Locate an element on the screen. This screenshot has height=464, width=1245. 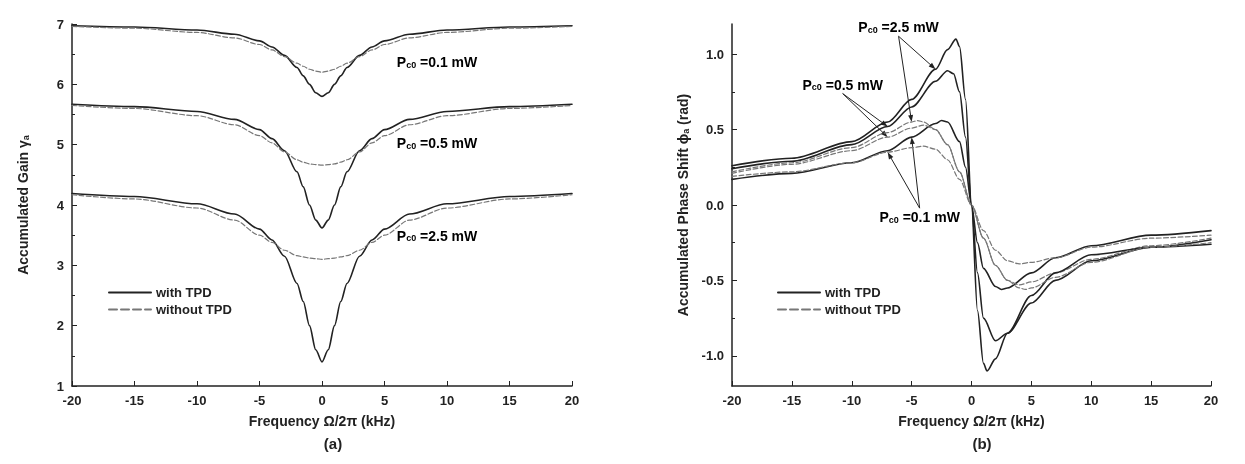
text: (b) is located at coordinates (982, 443).